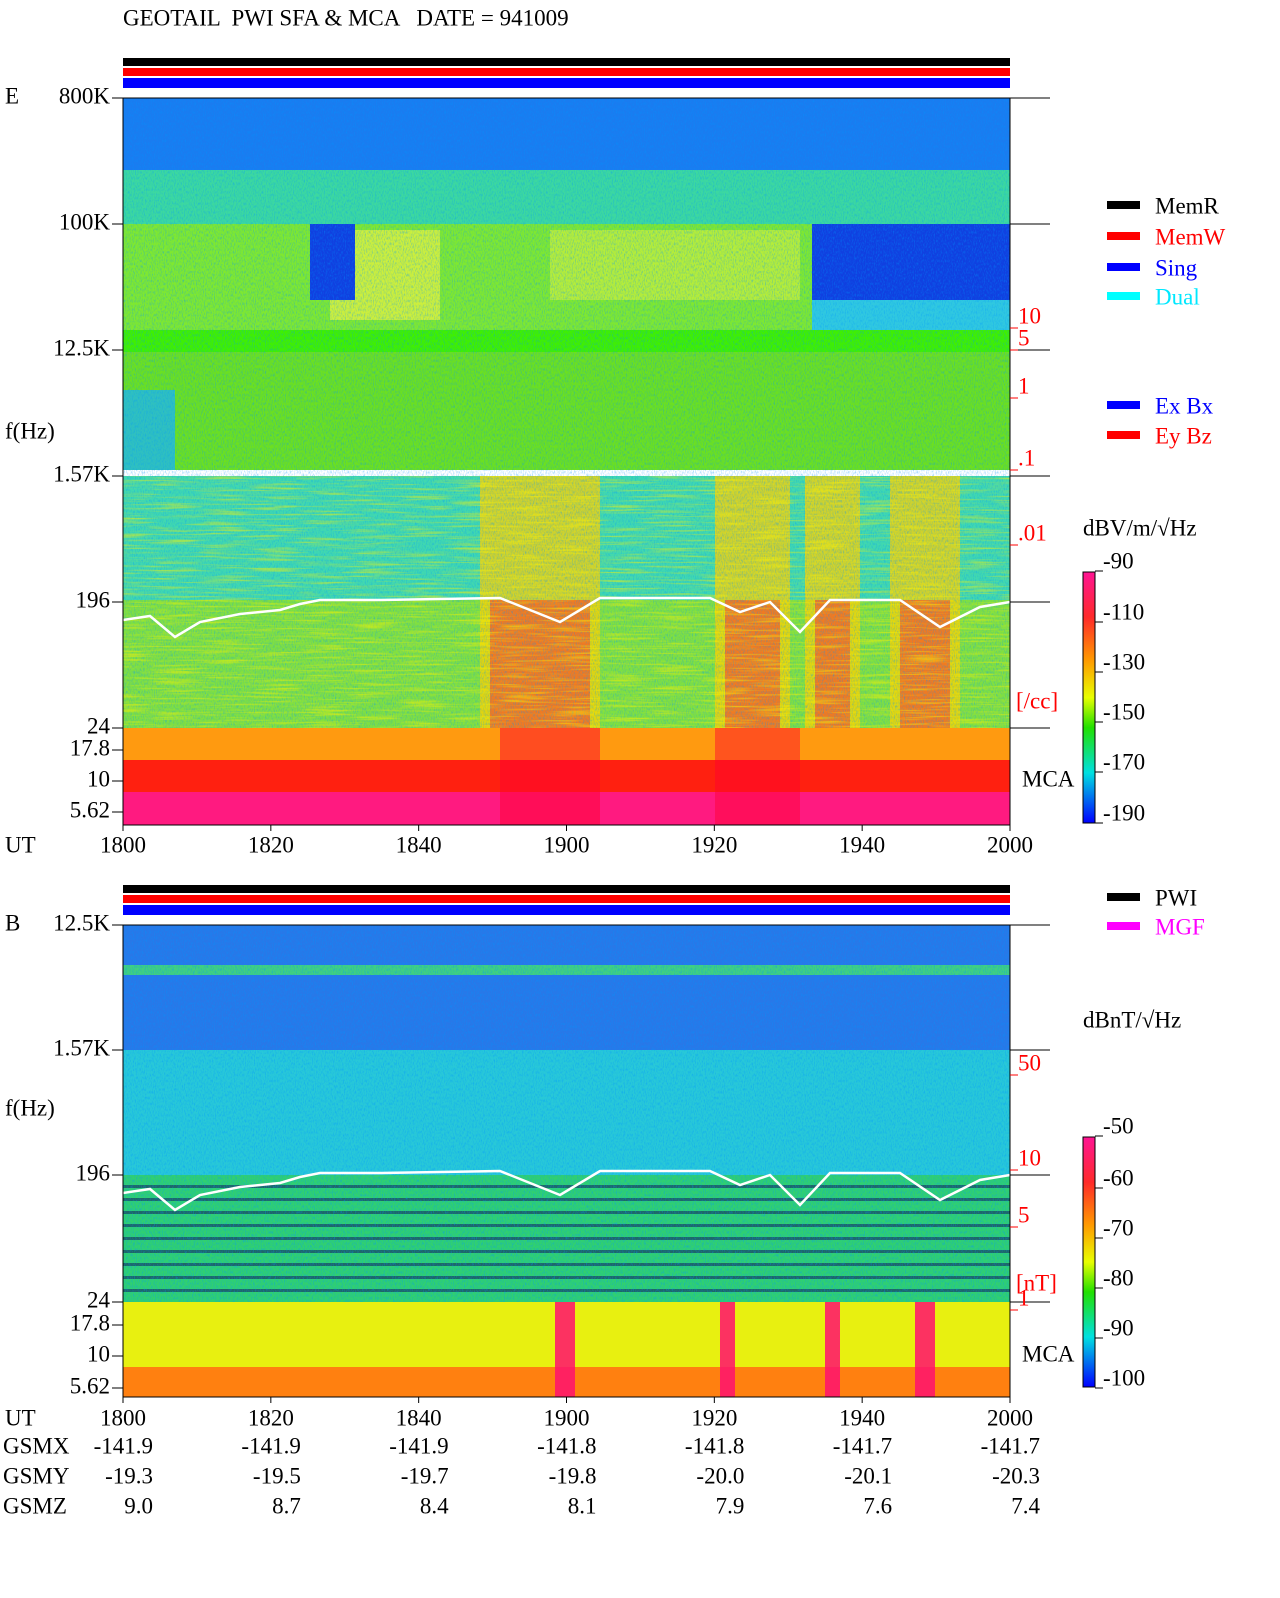 This screenshot has width=1280, height=1598. I want to click on ephemeris-label: GSMX, so click(36, 1445).